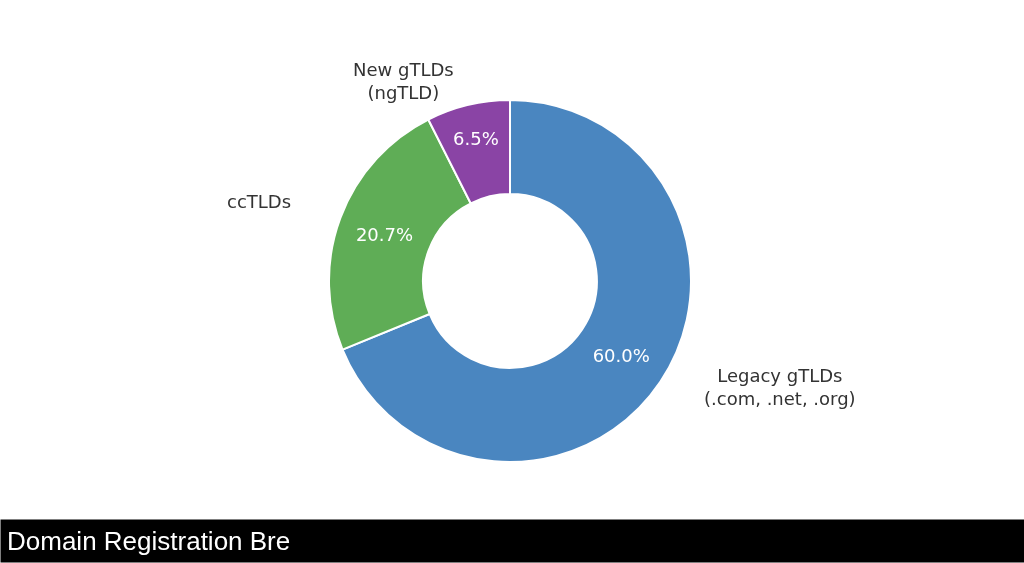  I want to click on slice-label: ccTLDs, so click(259, 201).